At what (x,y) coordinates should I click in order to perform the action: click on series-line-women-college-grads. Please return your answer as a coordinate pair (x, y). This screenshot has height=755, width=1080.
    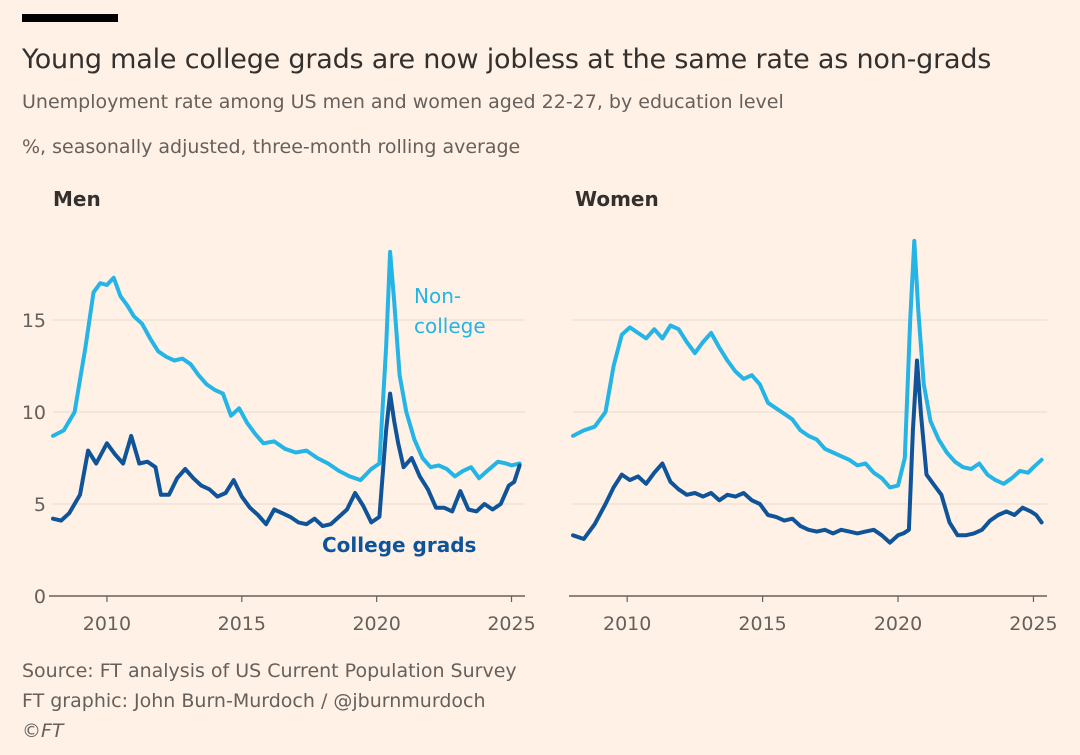
    Looking at the image, I should click on (807, 451).